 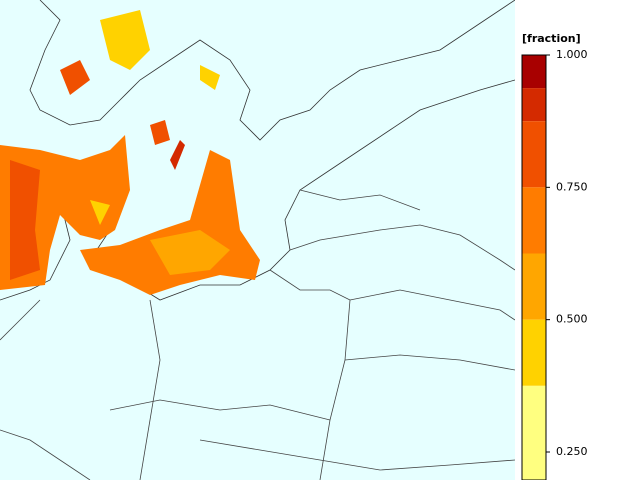 What do you see at coordinates (572, 186) in the screenshot?
I see `colorbar-tick-label: 0.750` at bounding box center [572, 186].